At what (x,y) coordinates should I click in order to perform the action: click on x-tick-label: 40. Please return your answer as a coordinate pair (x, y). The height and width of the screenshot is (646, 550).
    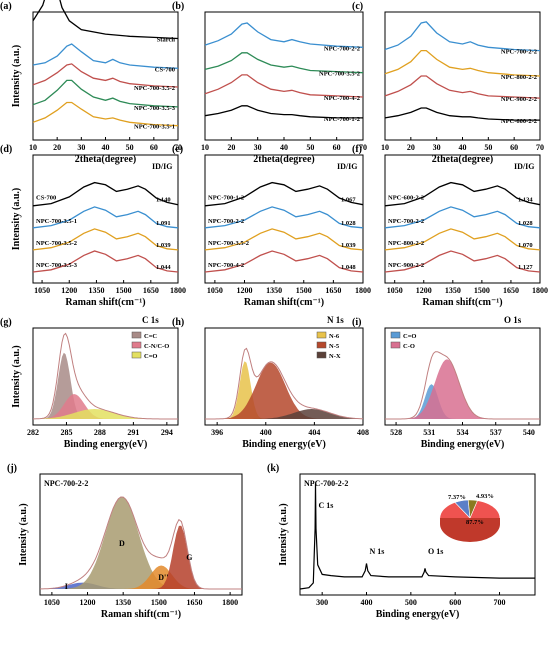
    Looking at the image, I should click on (284, 147).